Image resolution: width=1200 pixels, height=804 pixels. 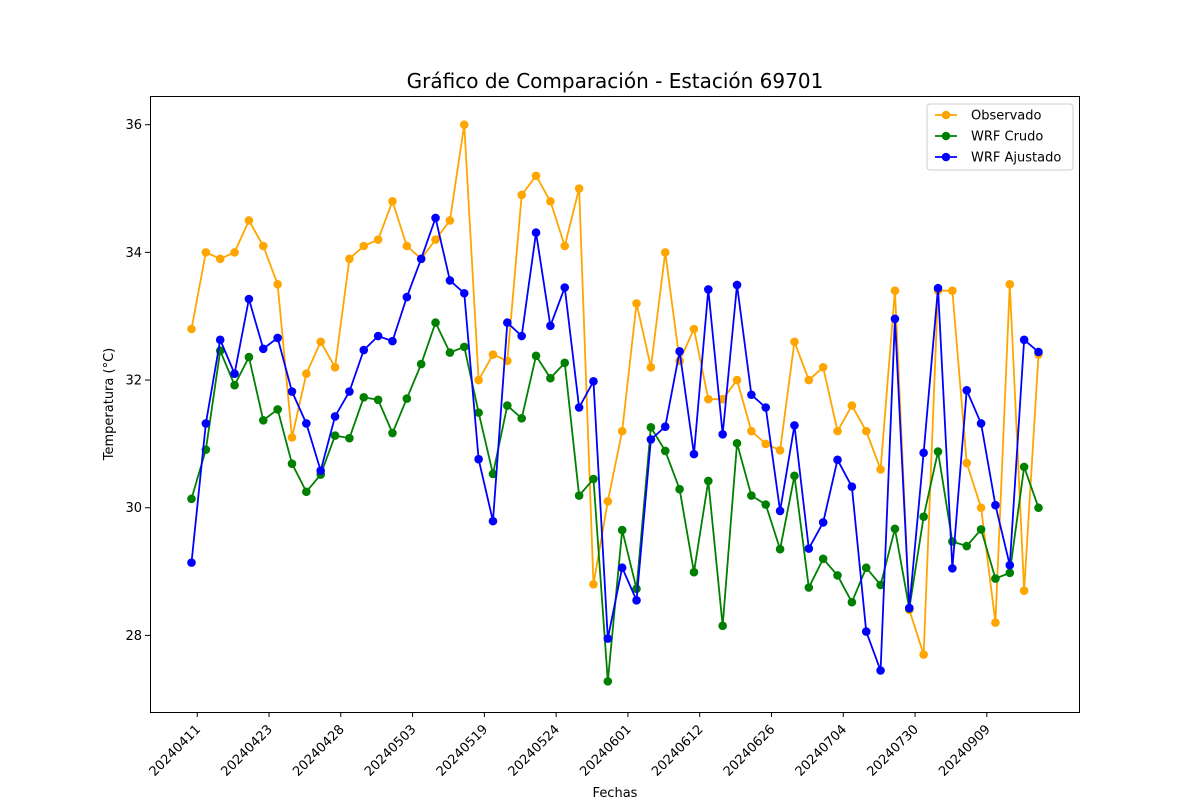 I want to click on legend: Observado WRF Crudo WRF Ajustado, so click(x=1000, y=137).